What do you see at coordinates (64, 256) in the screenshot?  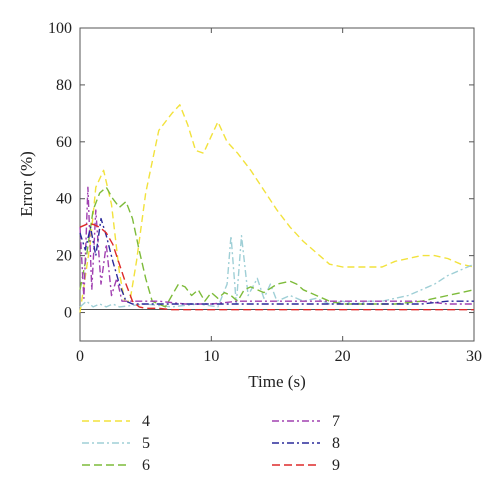 I see `y-tick-label: 20` at bounding box center [64, 256].